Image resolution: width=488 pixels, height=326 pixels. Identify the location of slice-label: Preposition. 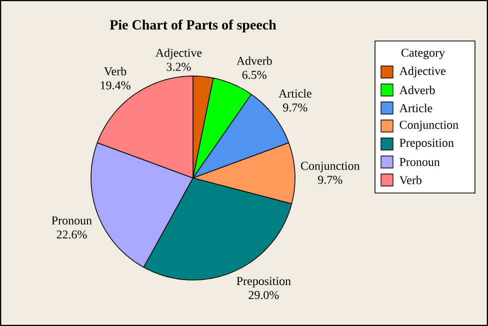
(263, 282).